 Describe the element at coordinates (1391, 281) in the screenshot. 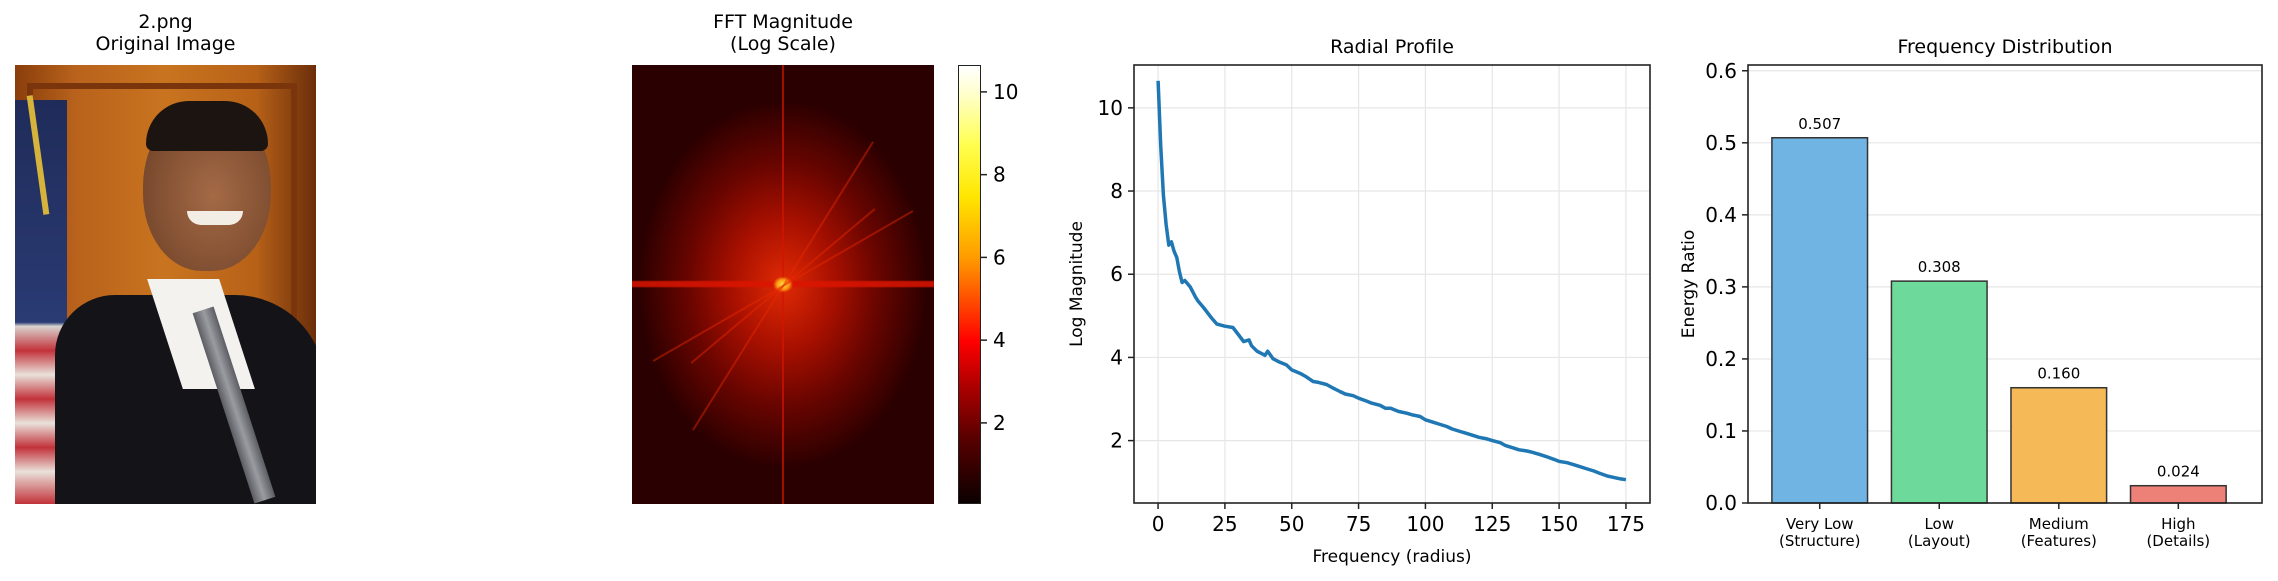

I see `radial-profile-line` at that location.